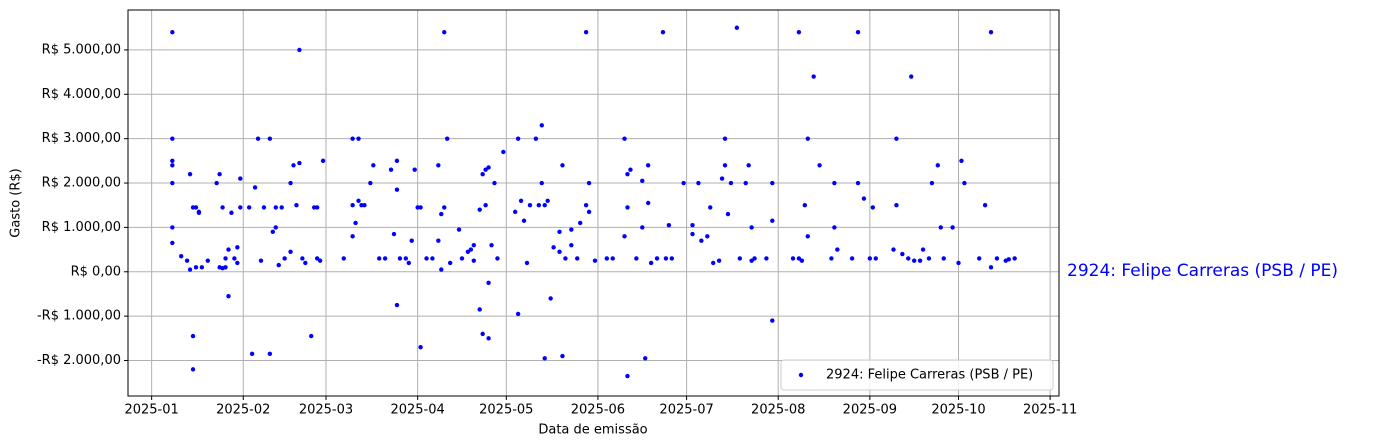  Describe the element at coordinates (81, 138) in the screenshot. I see `y-tick-label: R$ 3.000,00` at that location.